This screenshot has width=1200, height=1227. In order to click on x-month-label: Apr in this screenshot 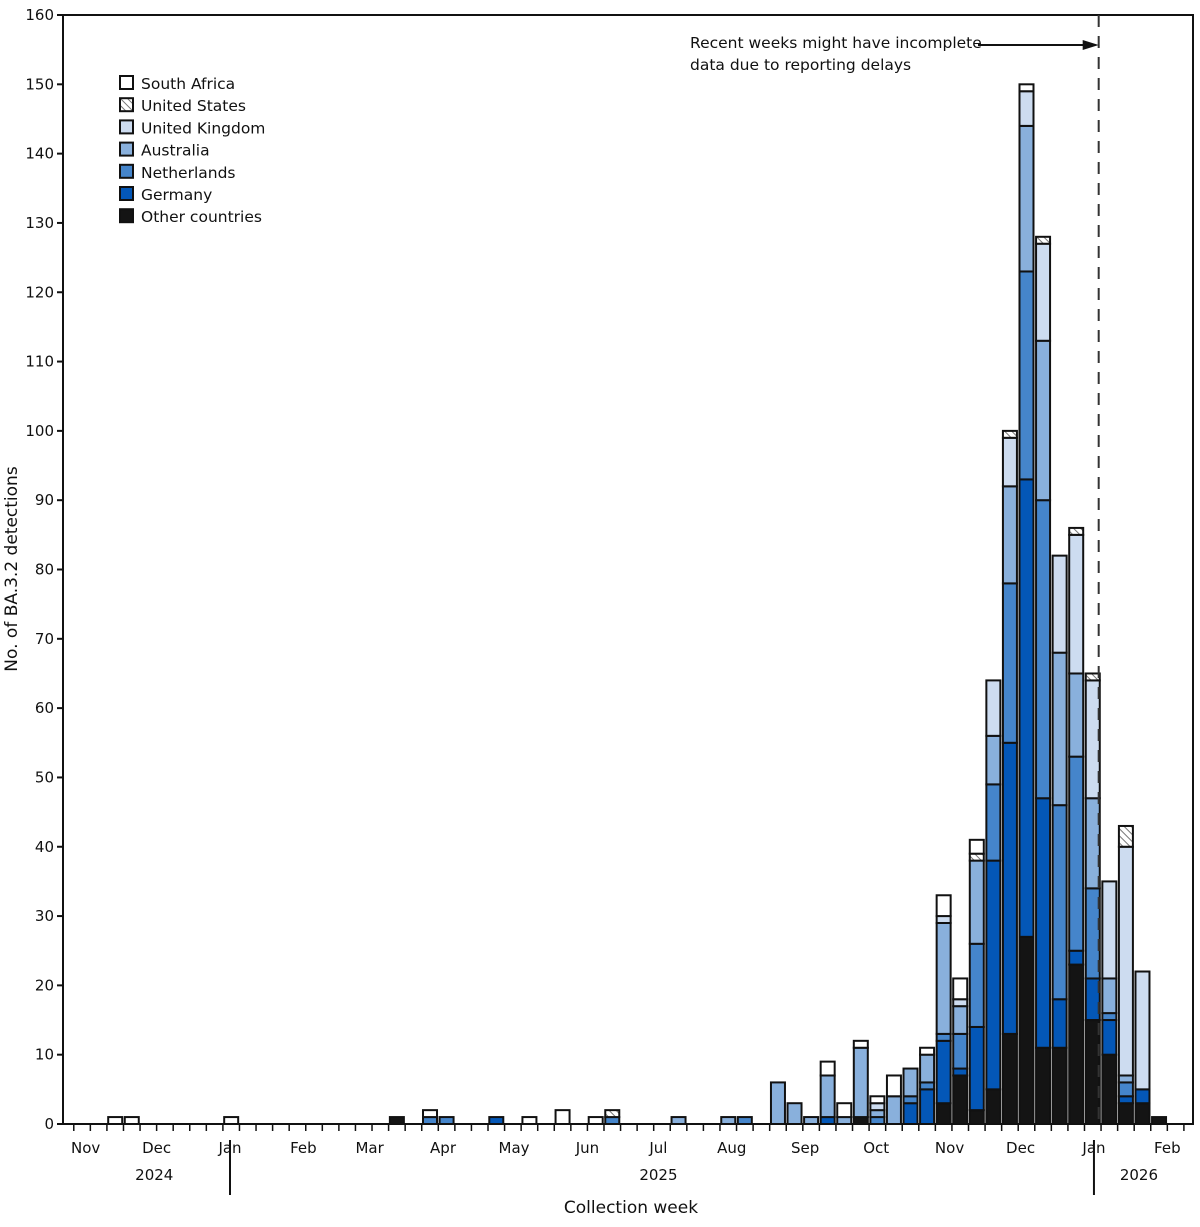, I will do `click(443, 1148)`.